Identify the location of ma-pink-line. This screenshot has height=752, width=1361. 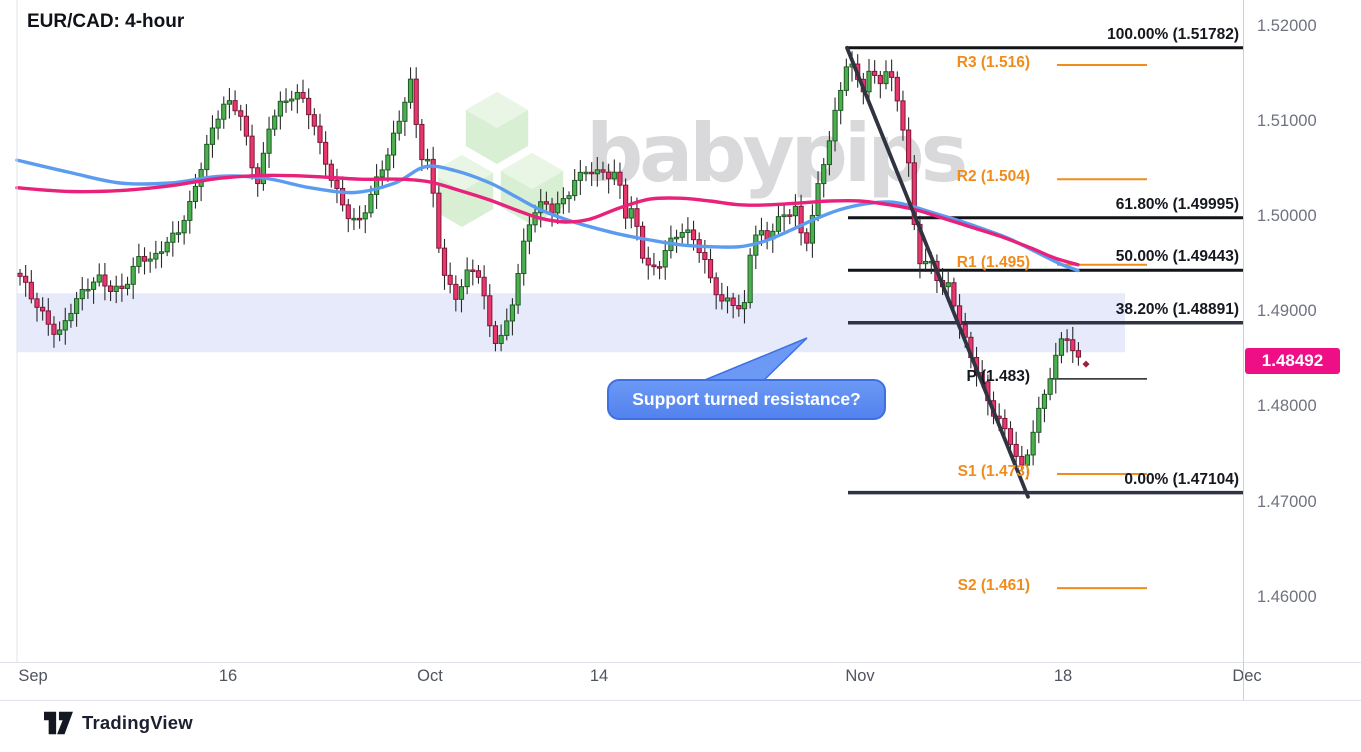
(547, 220).